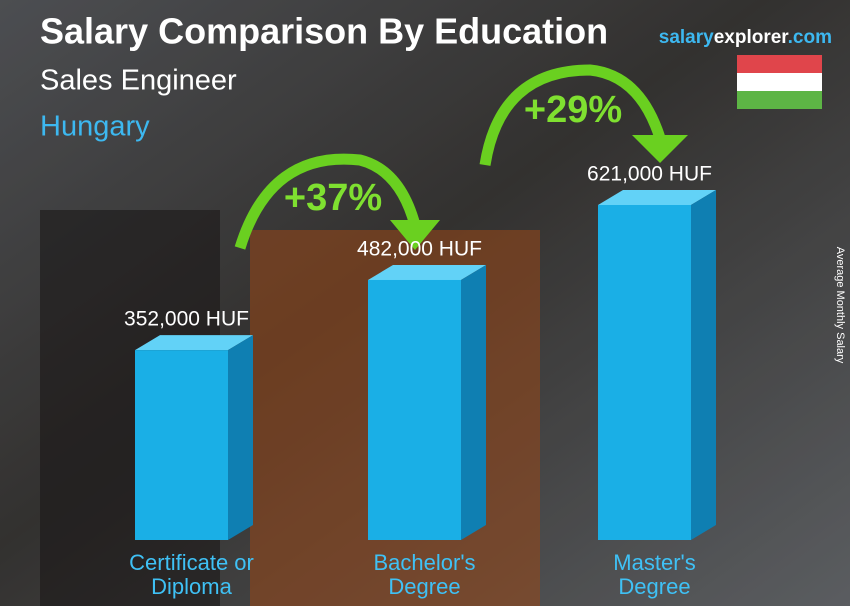 This screenshot has width=850, height=606. I want to click on x-tick-label: Master's Degree, so click(654, 574).